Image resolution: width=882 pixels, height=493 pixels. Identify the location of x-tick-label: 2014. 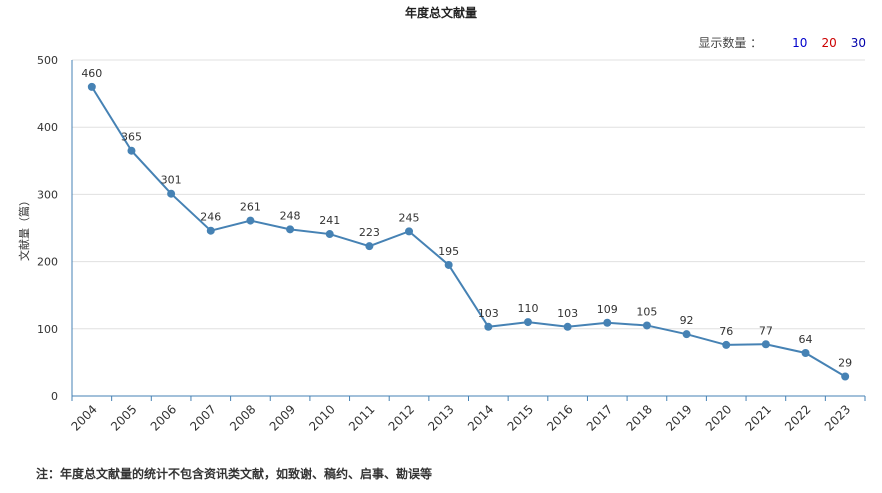
(480, 417).